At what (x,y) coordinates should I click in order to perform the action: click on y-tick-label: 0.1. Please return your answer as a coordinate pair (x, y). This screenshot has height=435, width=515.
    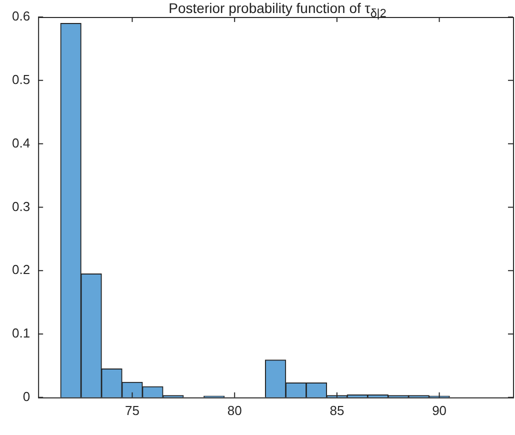
    Looking at the image, I should click on (21, 333).